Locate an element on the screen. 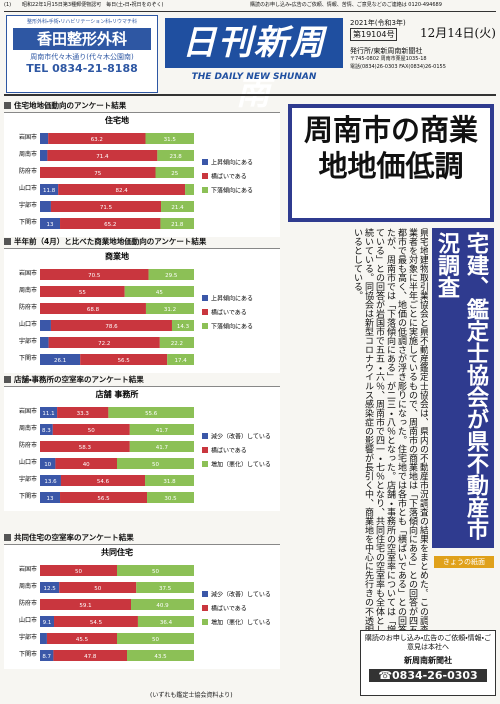 This screenshot has height=704, width=500. value-label: 21.4 is located at coordinates (177, 208).